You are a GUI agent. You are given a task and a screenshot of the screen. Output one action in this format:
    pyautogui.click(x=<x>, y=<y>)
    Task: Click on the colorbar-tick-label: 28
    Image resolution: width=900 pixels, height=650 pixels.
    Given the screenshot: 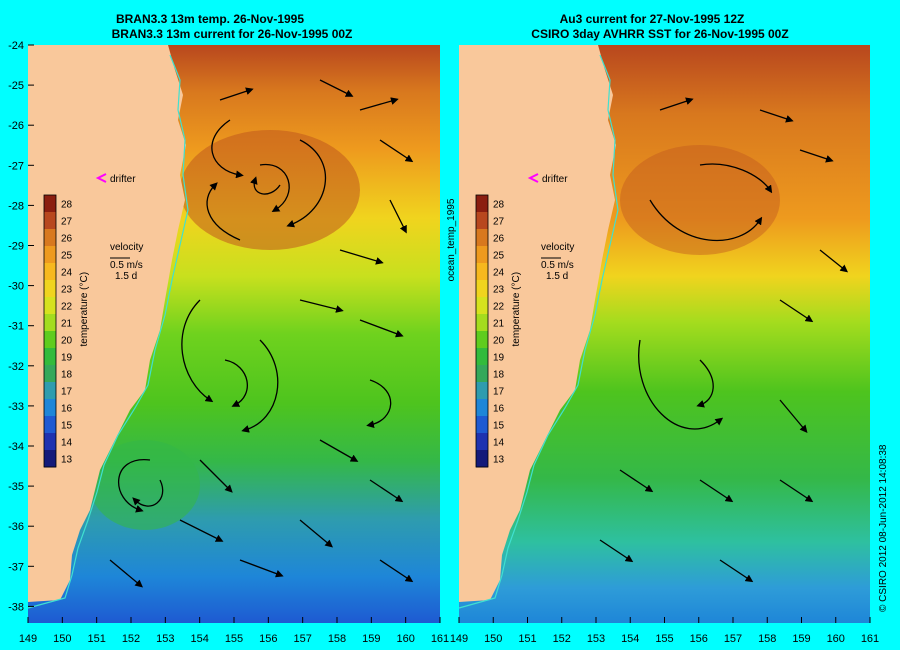 What is the action you would take?
    pyautogui.click(x=499, y=205)
    